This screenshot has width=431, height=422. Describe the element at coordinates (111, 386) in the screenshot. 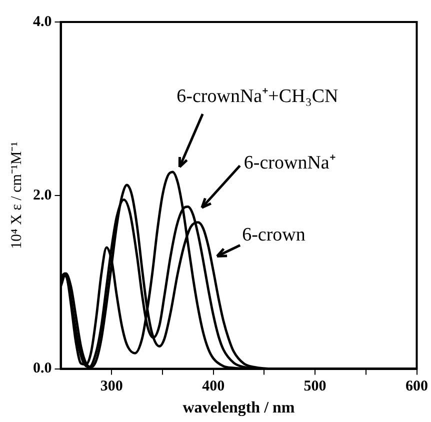

I see `x-tick-label: 300` at that location.